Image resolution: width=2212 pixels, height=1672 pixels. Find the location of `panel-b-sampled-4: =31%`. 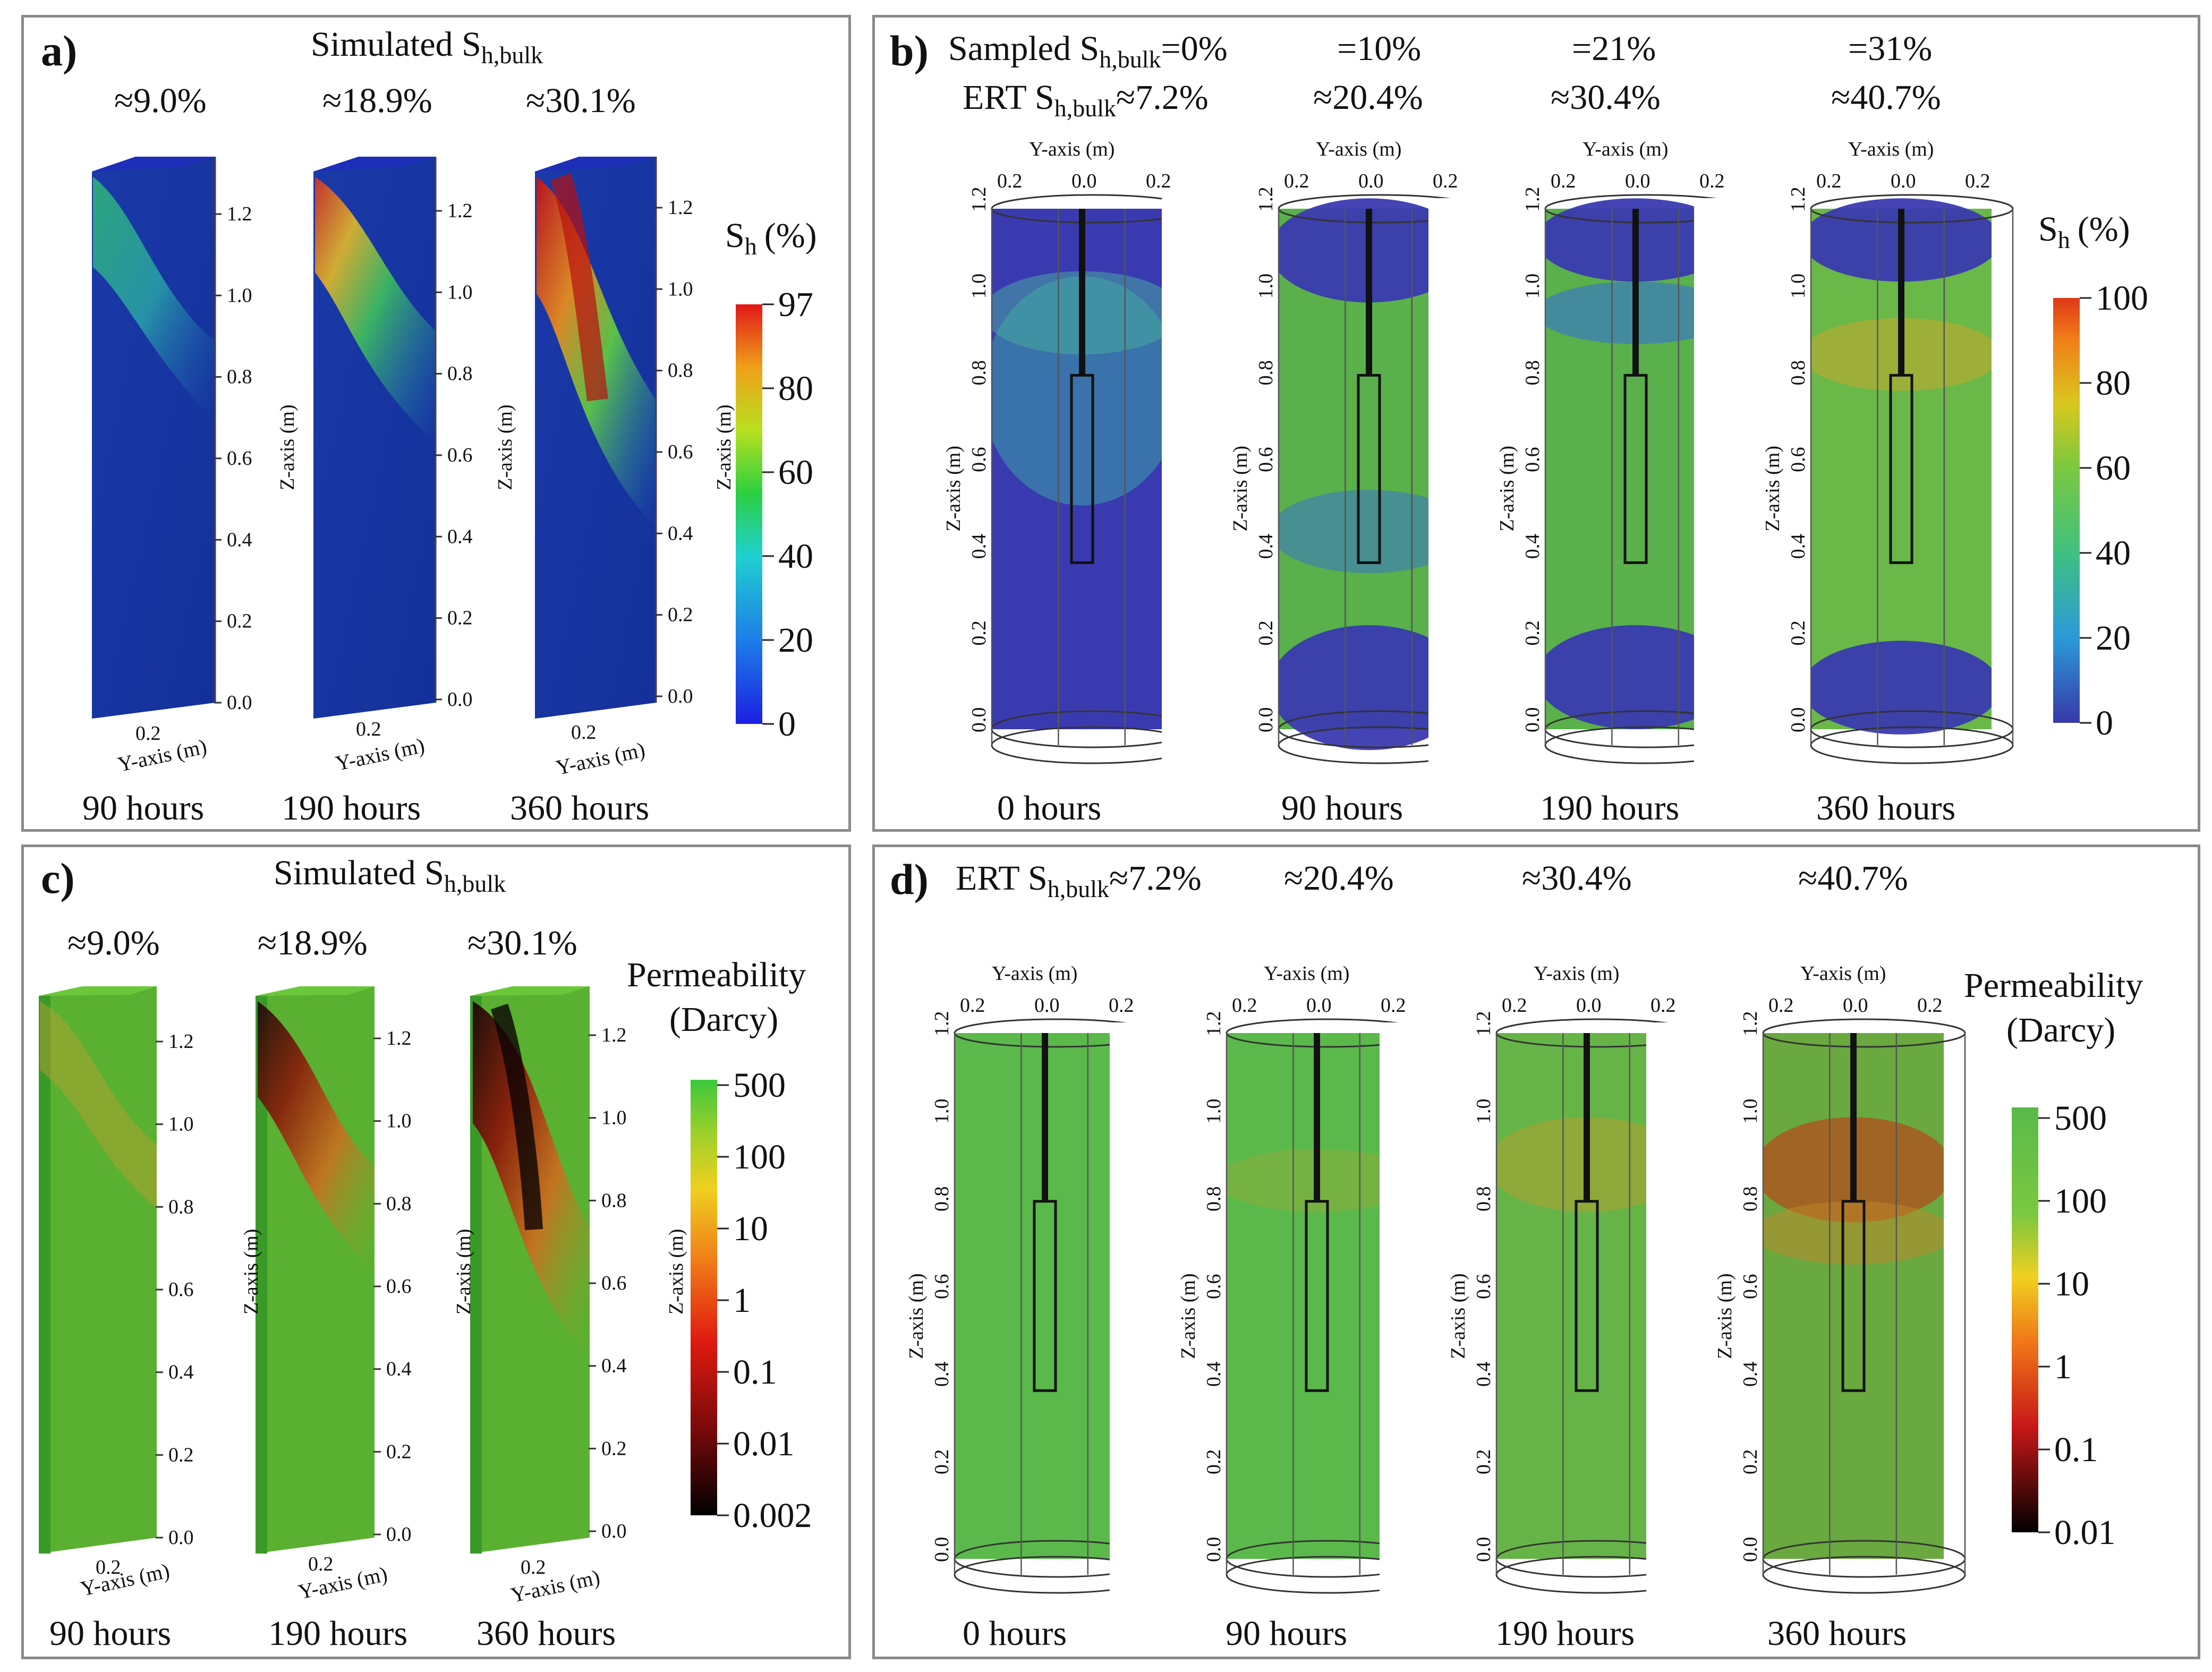

panel-b-sampled-4: =31% is located at coordinates (1890, 48).